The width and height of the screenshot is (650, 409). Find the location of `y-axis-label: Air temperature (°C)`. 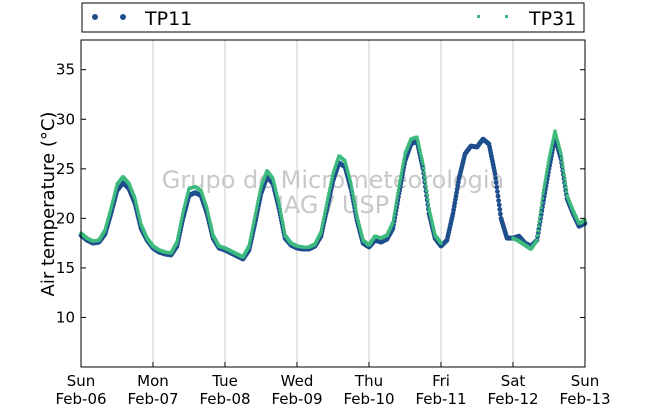

y-axis-label: Air temperature (°C) is located at coordinates (48, 204).